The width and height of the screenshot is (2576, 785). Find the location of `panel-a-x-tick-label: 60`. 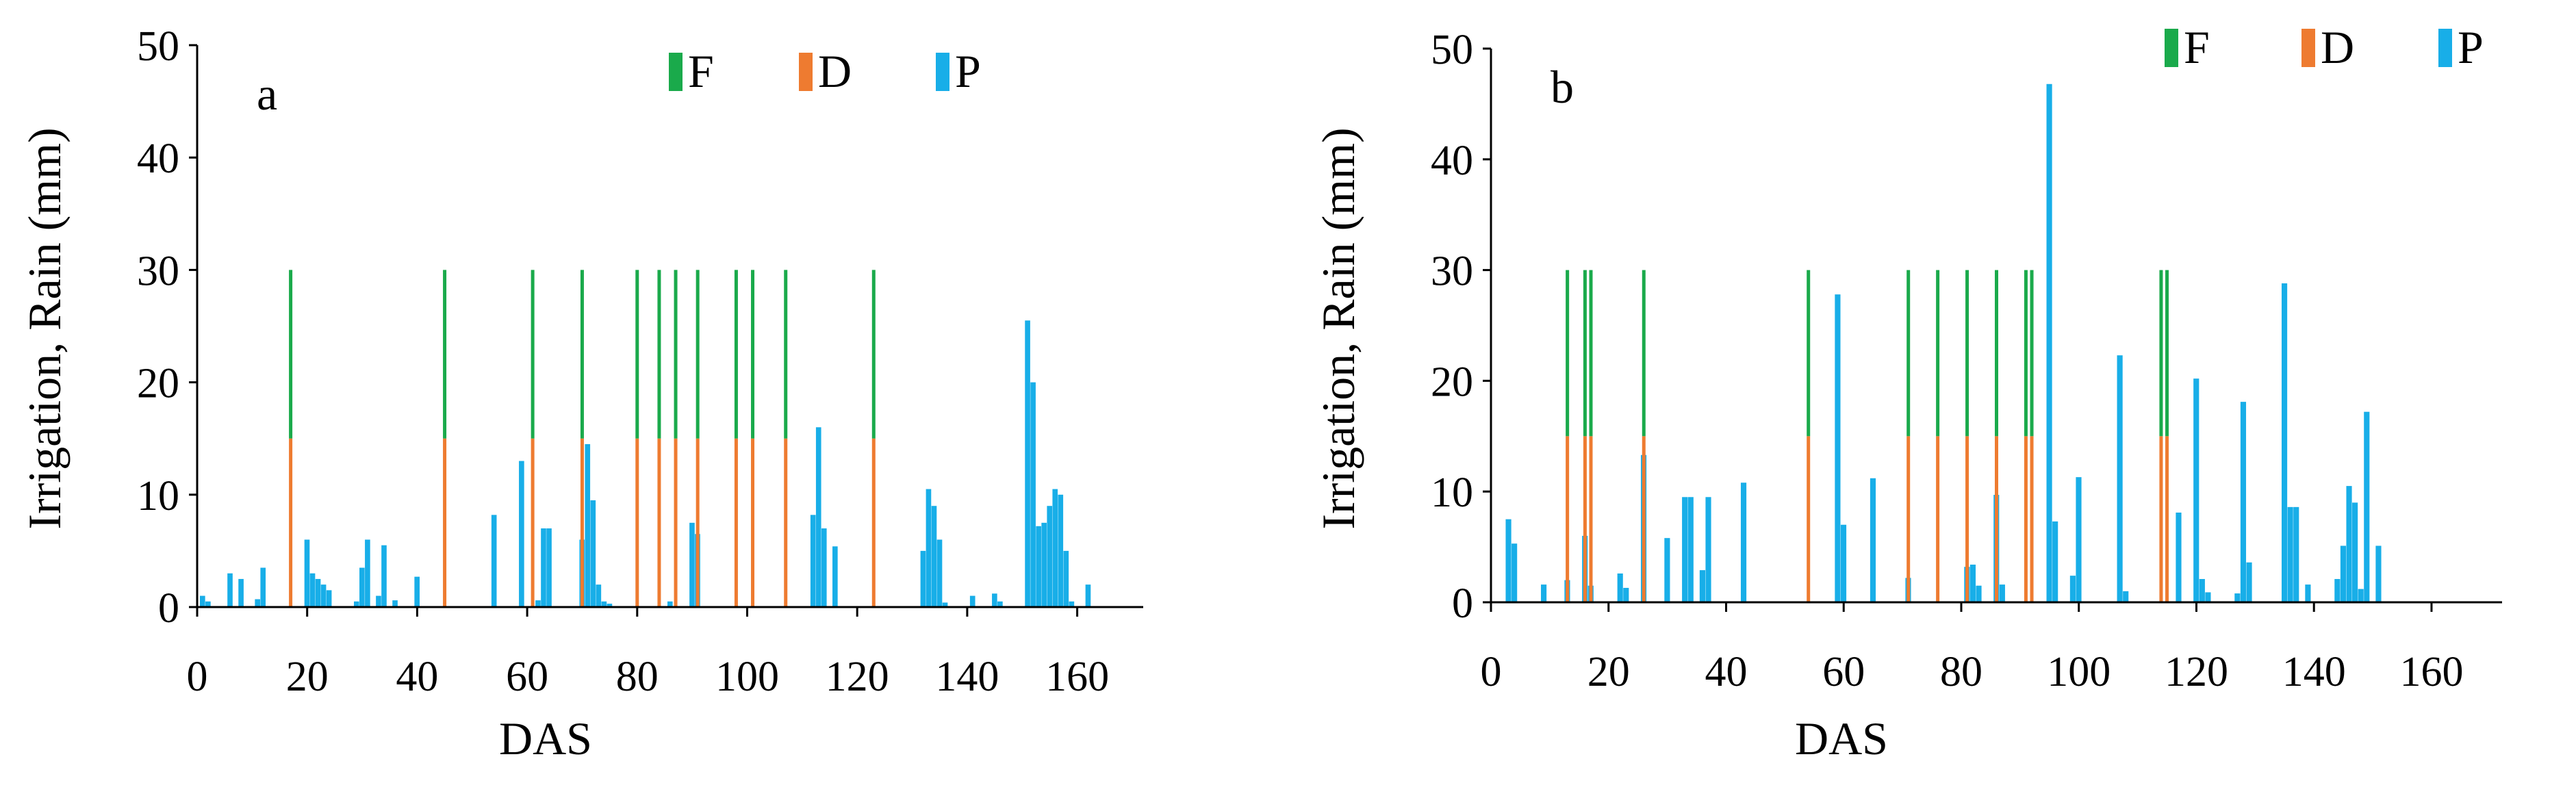

panel-a-x-tick-label: 60 is located at coordinates (527, 677).